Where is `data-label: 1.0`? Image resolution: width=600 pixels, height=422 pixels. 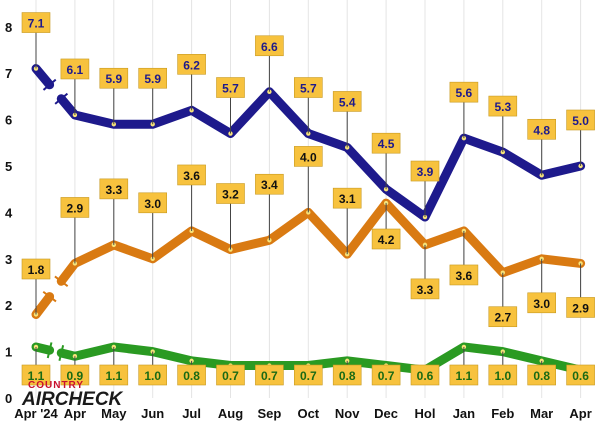 data-label: 1.0 is located at coordinates (502, 376).